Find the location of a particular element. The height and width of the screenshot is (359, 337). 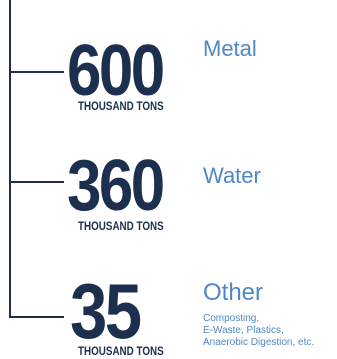

metal-label: Metal is located at coordinates (230, 48).